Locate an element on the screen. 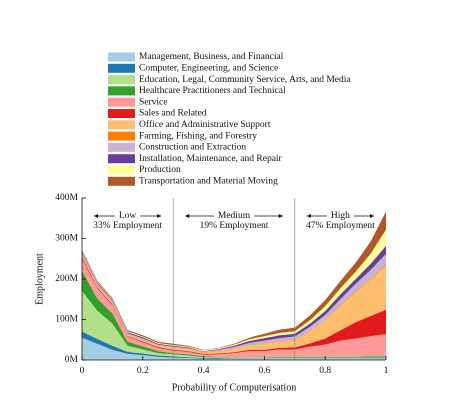 The width and height of the screenshot is (450, 416). x-tick-label: 0.4 is located at coordinates (204, 371).